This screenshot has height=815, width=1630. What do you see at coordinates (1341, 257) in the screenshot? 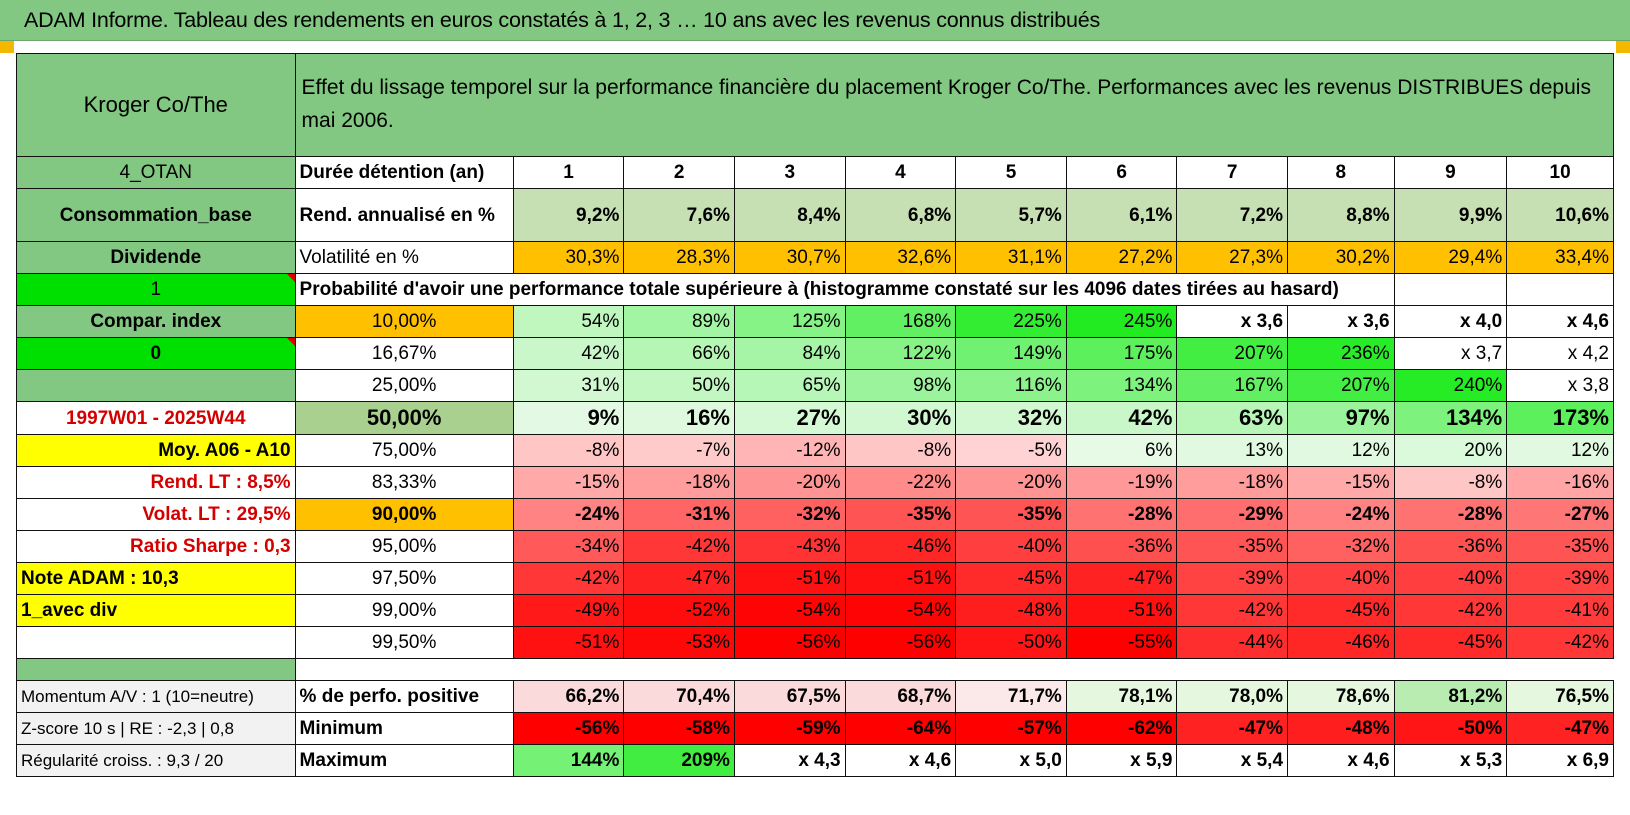
I see `volatilite-value: 30,2%` at bounding box center [1341, 257].